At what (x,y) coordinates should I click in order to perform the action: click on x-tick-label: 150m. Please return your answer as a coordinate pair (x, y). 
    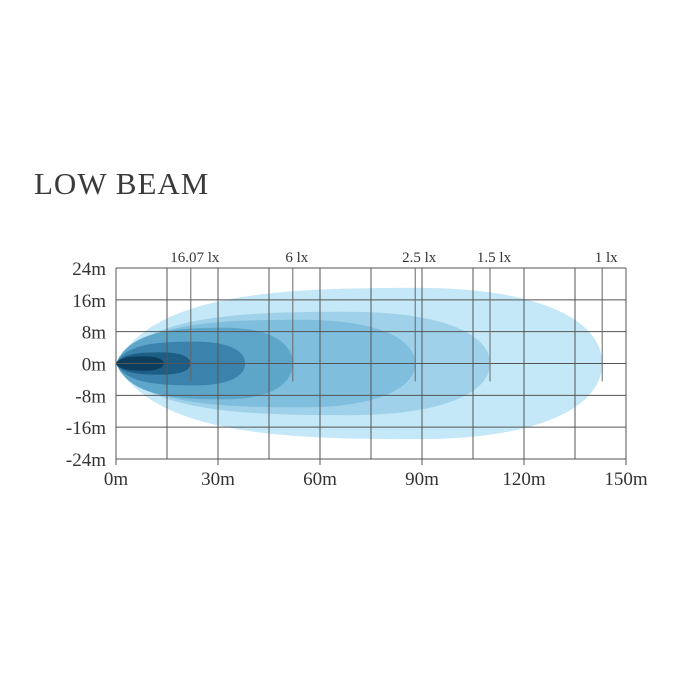
    Looking at the image, I should click on (626, 479).